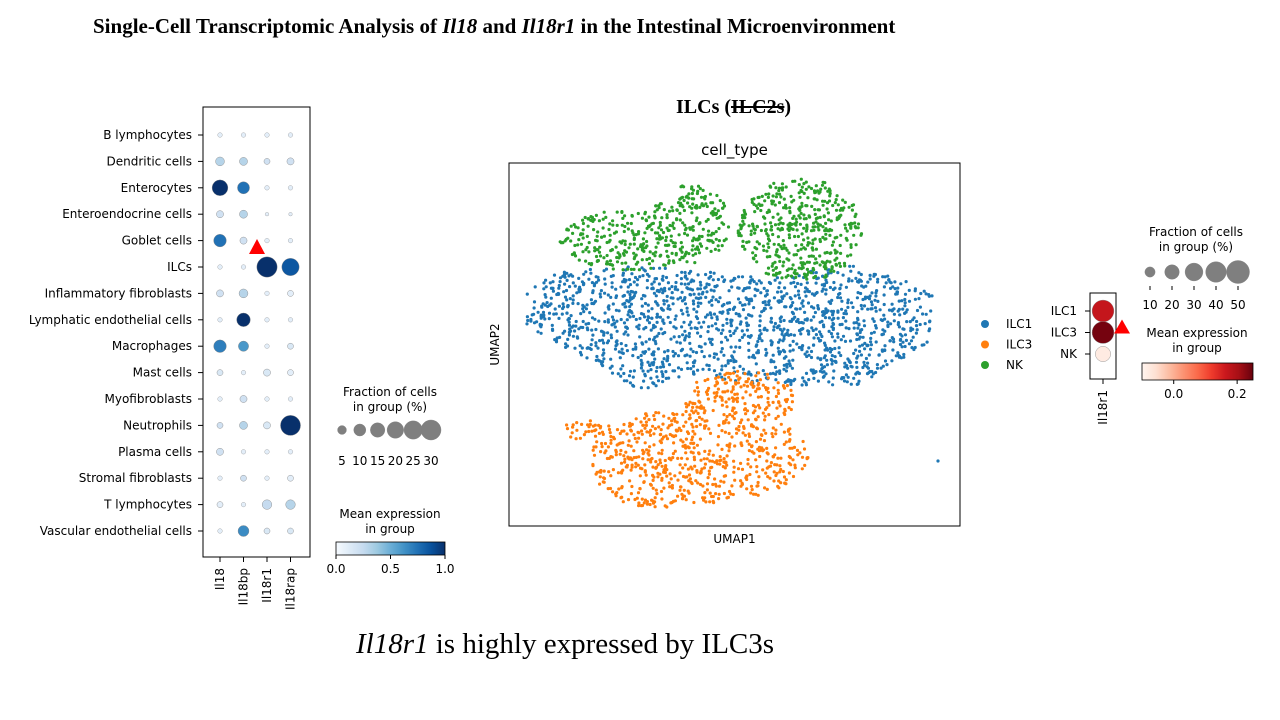 The image size is (1280, 720). Describe the element at coordinates (1064, 311) in the screenshot. I see `y-tick-label: ILC1` at that location.